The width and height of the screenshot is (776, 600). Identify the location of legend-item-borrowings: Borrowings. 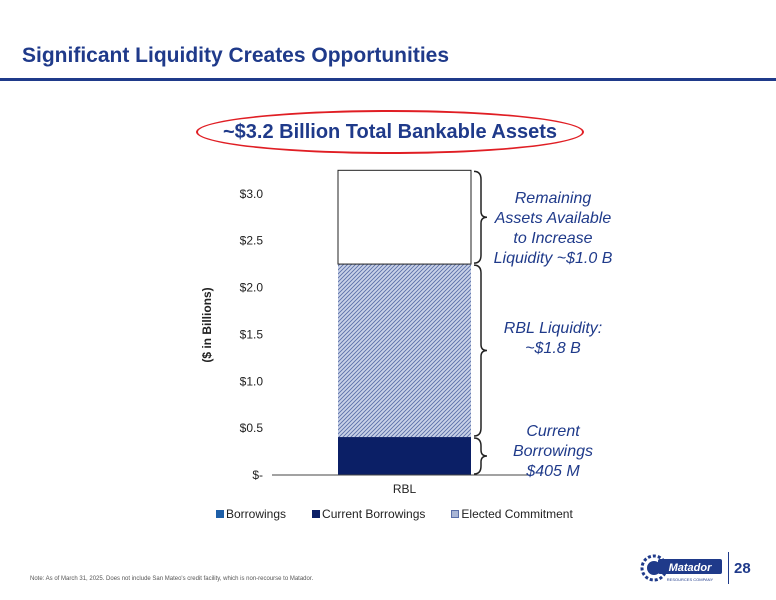
(251, 514).